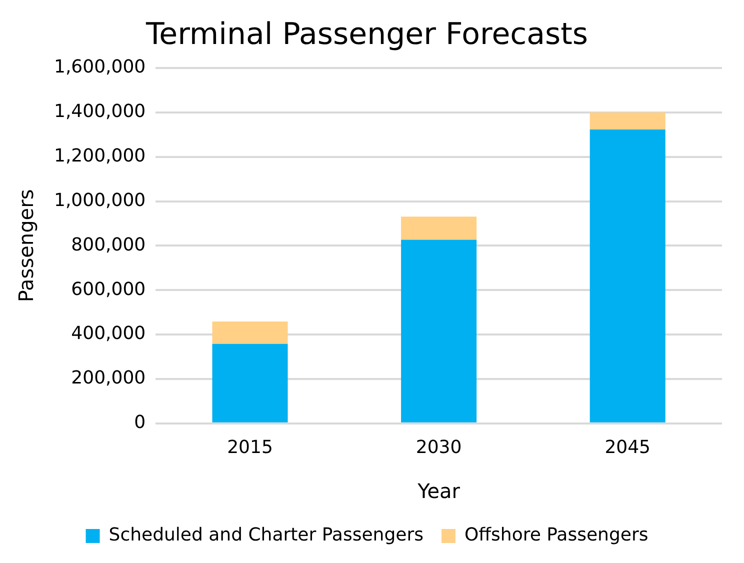  I want to click on chart-title: Terminal Passenger Forecasts, so click(366, 34).